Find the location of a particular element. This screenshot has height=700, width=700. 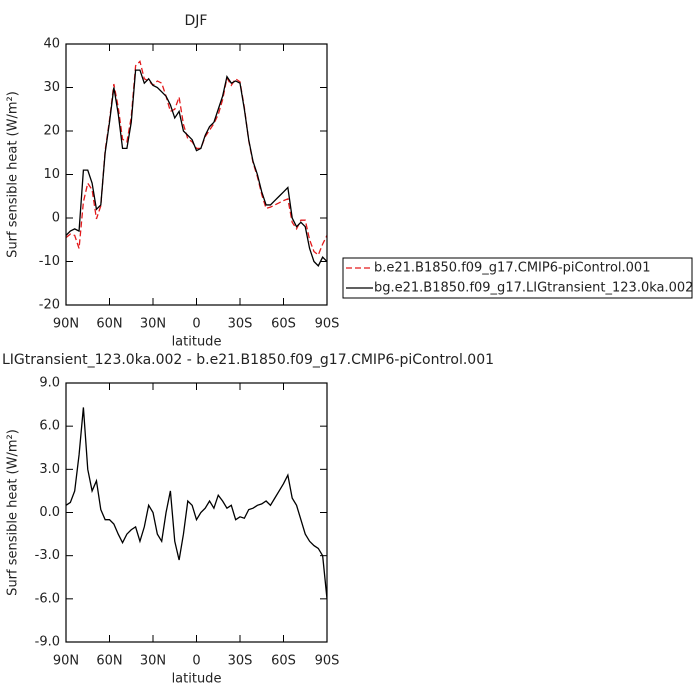

y-tick-label: 0.0 is located at coordinates (49, 512).